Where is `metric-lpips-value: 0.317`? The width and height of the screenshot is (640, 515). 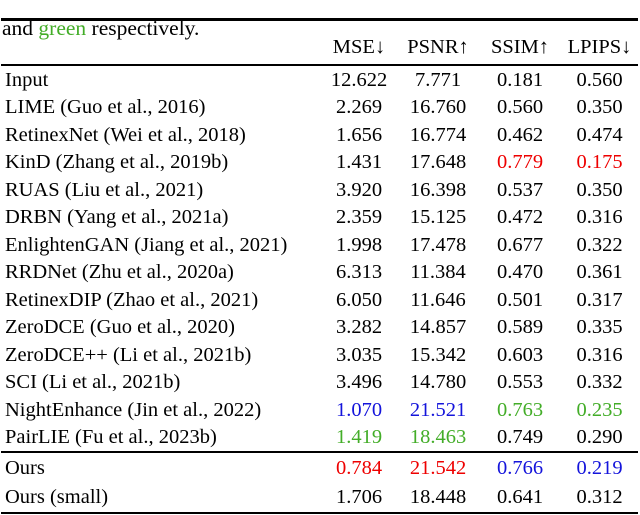
metric-lpips-value: 0.317 is located at coordinates (599, 299).